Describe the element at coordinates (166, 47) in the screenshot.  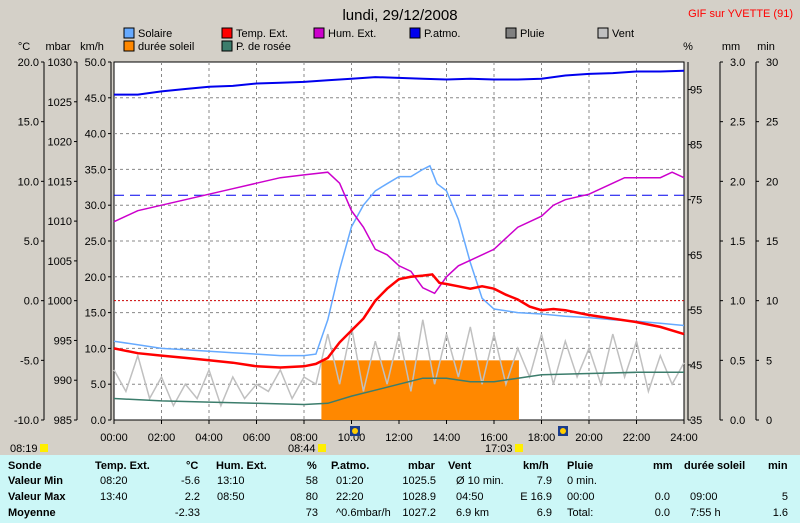
I see `legend-label: durée soleil` at that location.